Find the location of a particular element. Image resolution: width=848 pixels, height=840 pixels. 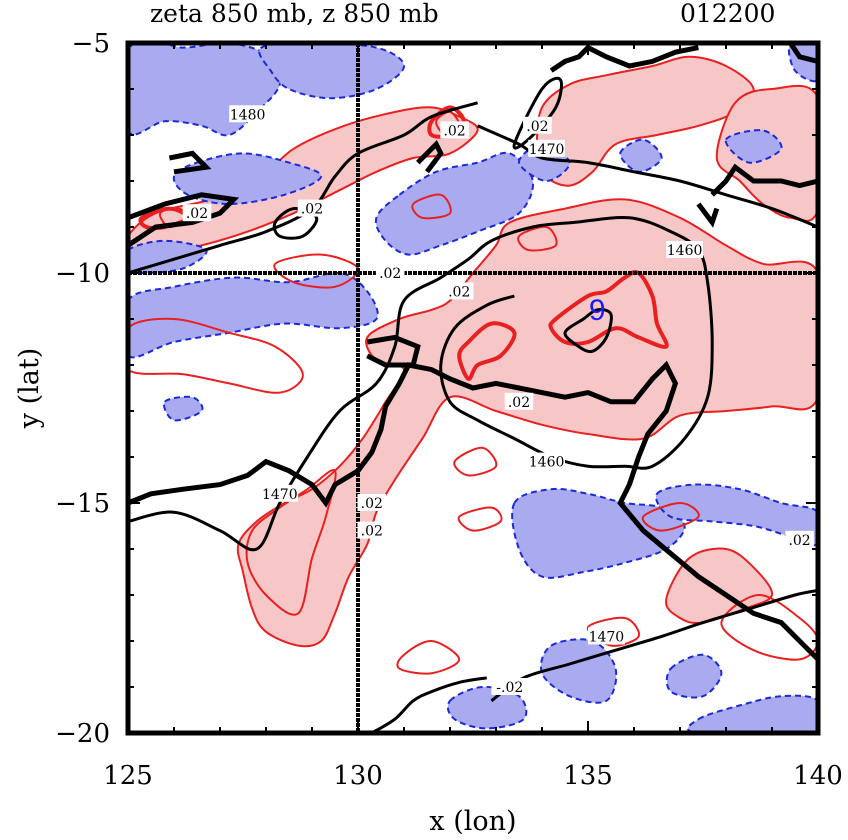

contour-label-16: 1470 is located at coordinates (606, 636).